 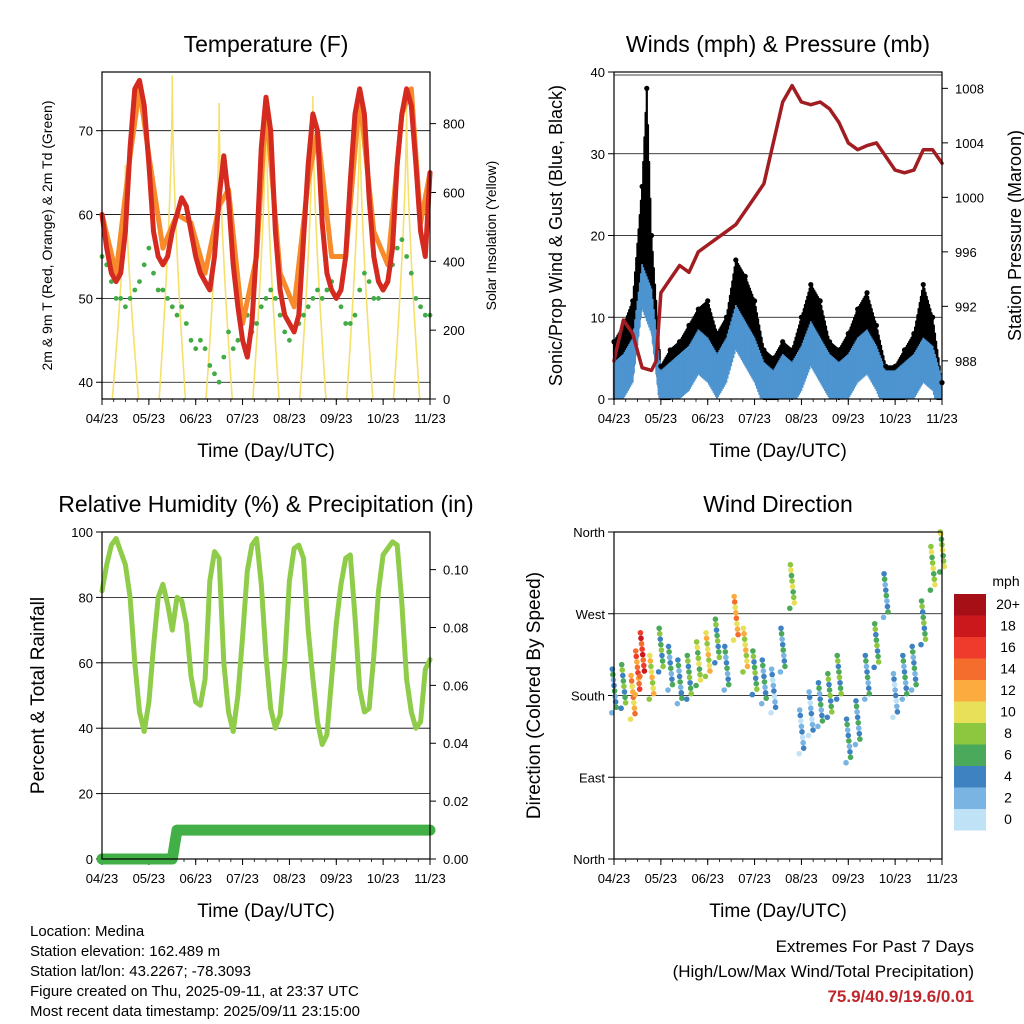 What do you see at coordinates (1008, 776) in the screenshot?
I see `colorbar-label: 4` at bounding box center [1008, 776].